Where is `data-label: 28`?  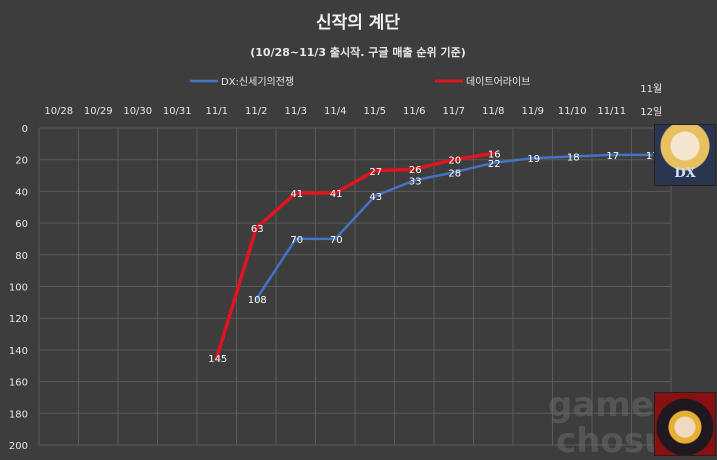
data-label: 28 is located at coordinates (454, 173).